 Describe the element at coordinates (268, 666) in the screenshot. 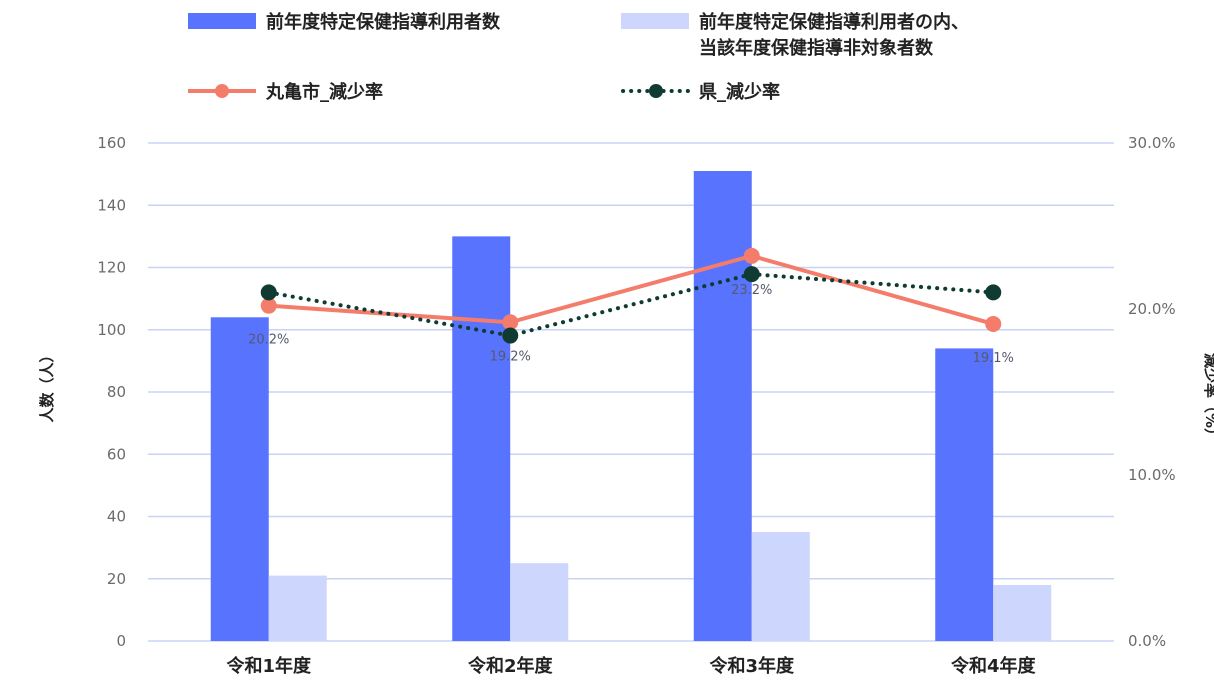

I see `category-label: 令和1年度` at that location.